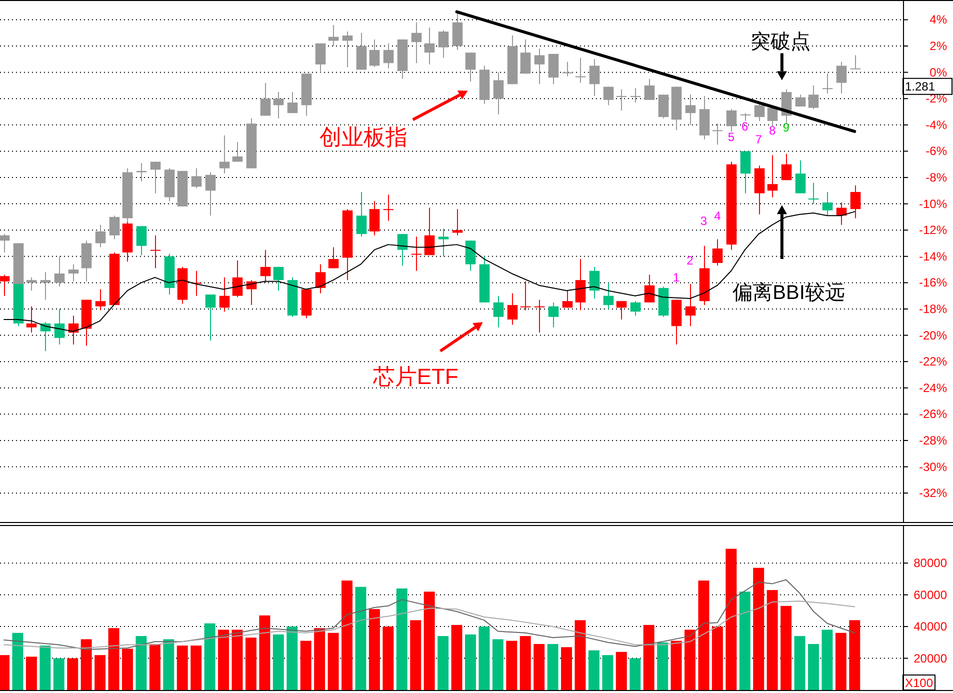 This screenshot has height=693, width=953. I want to click on y-tick-label: 0%, so click(939, 72).